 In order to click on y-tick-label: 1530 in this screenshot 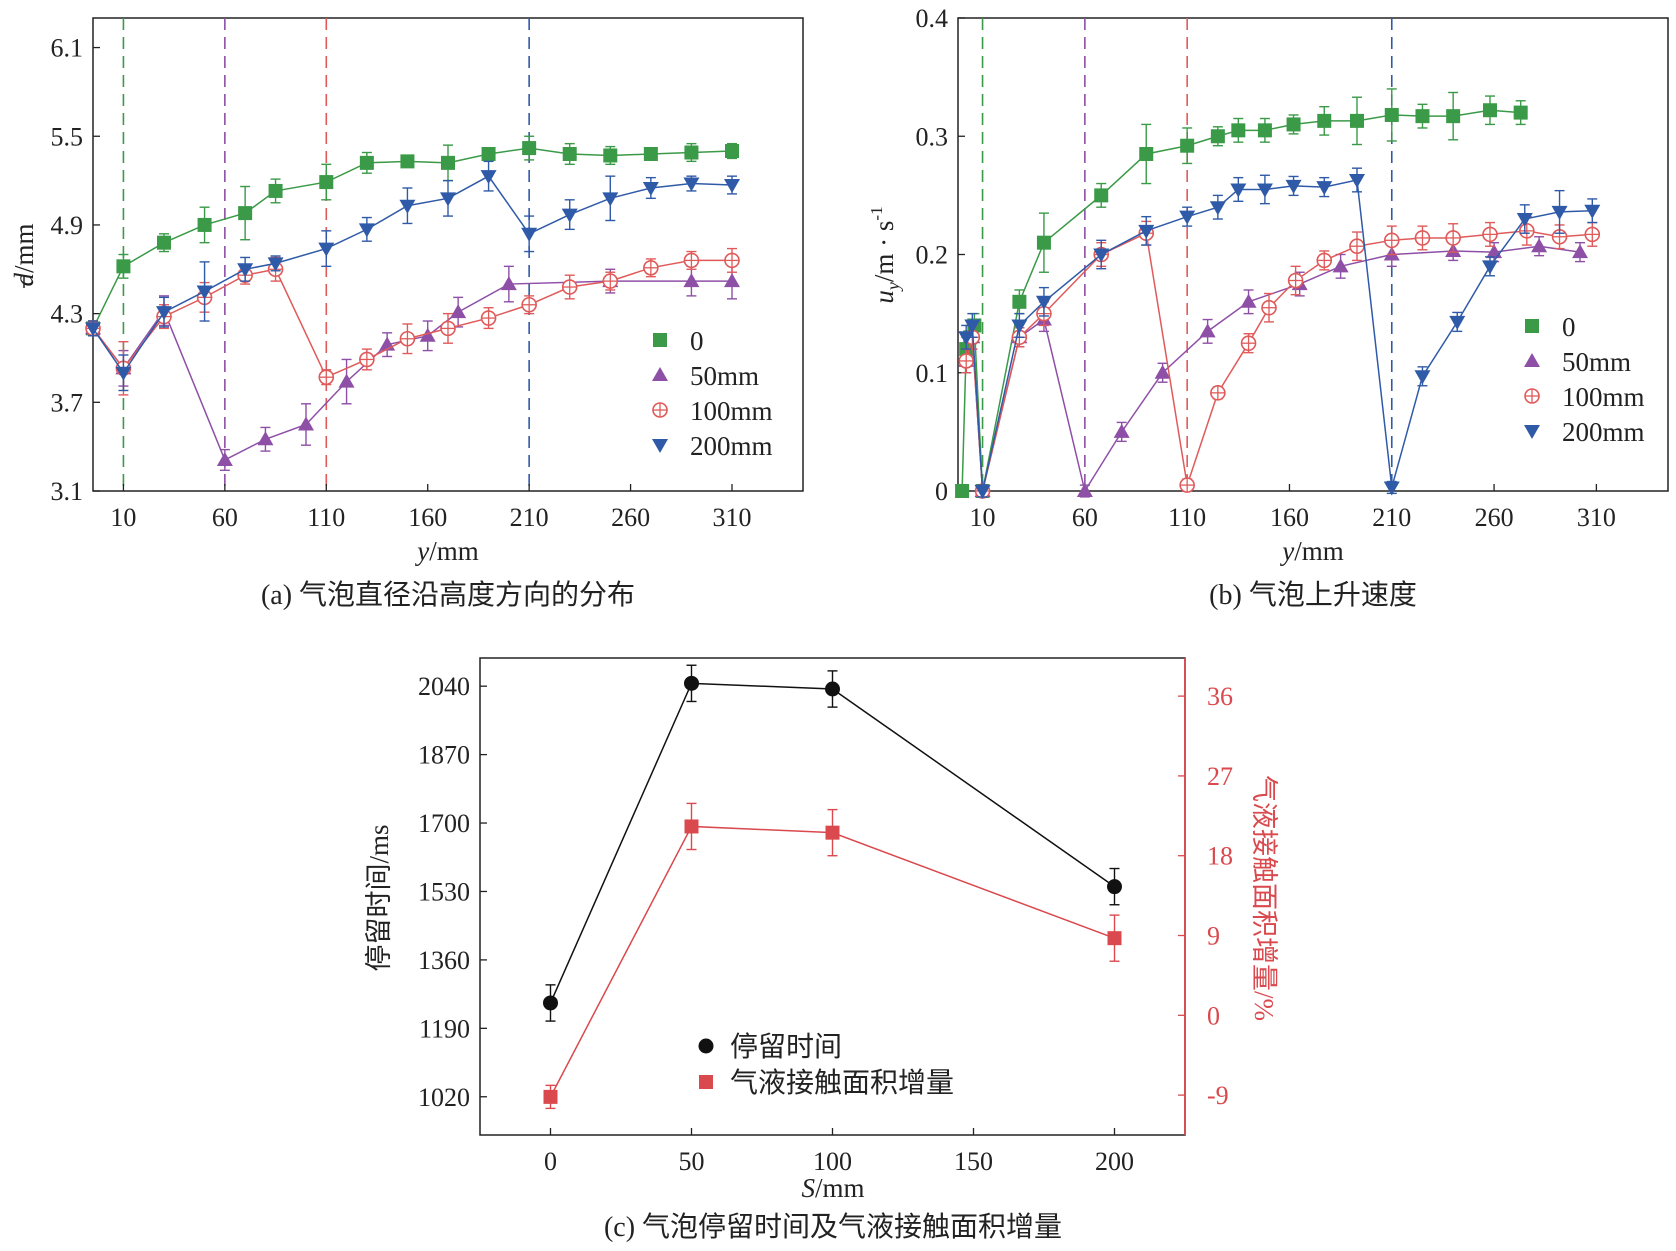, I will do `click(444, 891)`.